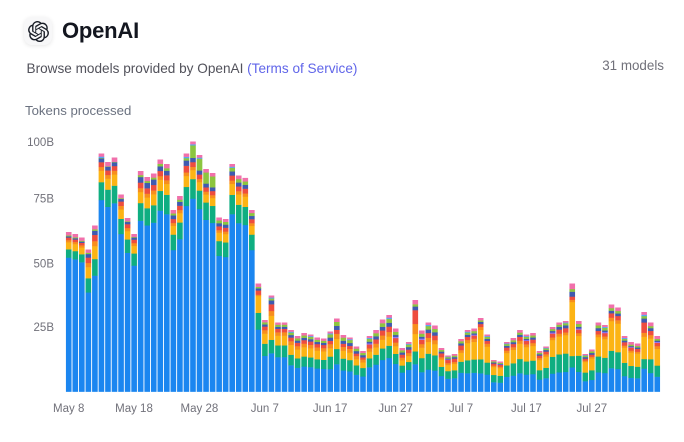 The height and width of the screenshot is (442, 684). What do you see at coordinates (526, 409) in the screenshot?
I see `svg-text: Jul 17` at bounding box center [526, 409].